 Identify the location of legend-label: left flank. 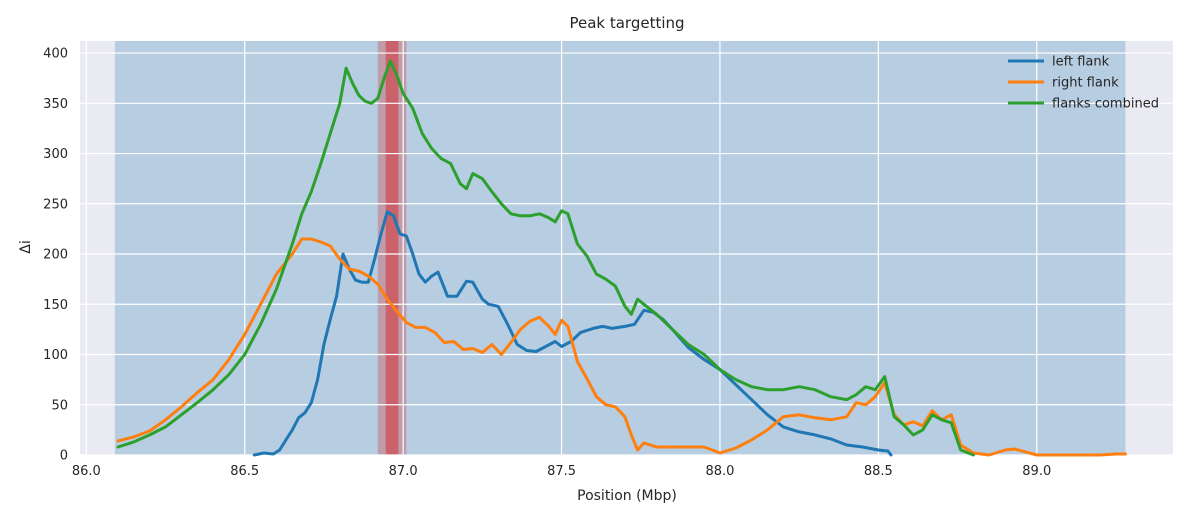
(1081, 62).